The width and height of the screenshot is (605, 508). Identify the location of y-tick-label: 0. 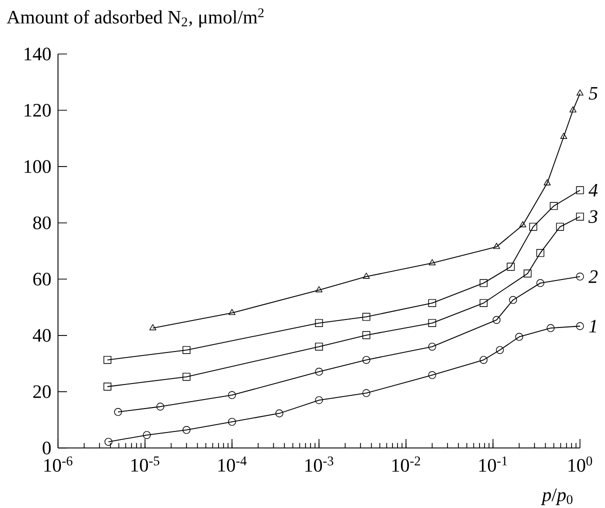
(46, 448).